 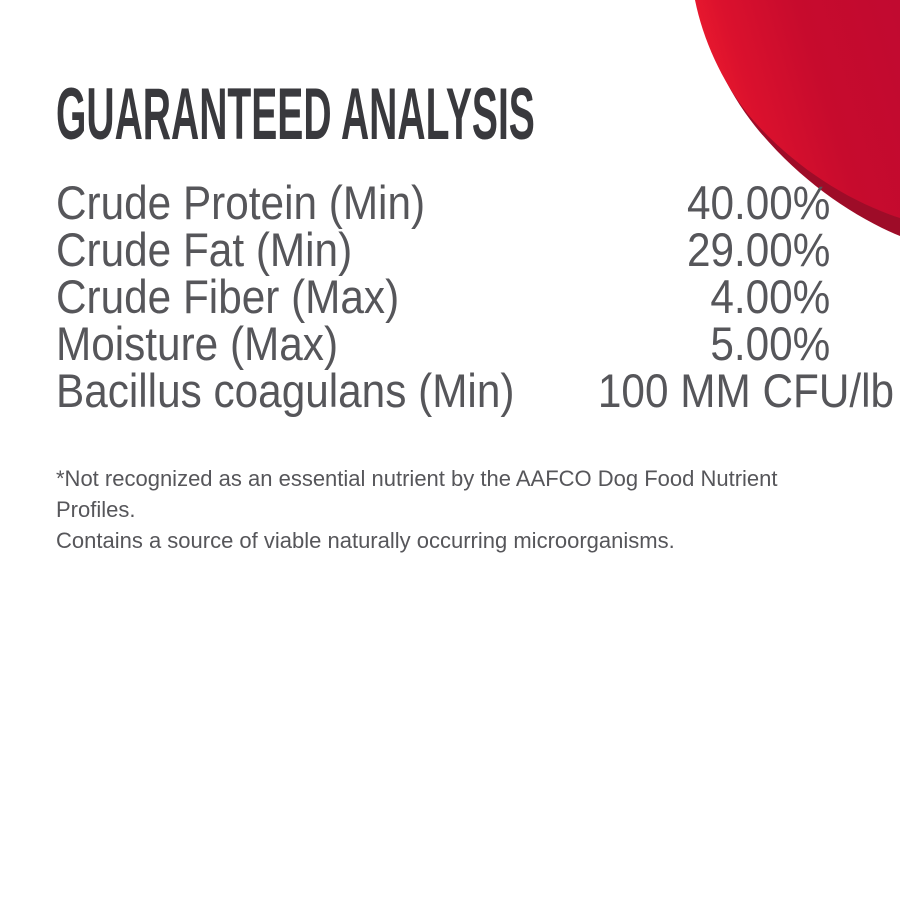 I want to click on nutrient-label: Bacillus coagulans (Min), so click(x=285, y=390).